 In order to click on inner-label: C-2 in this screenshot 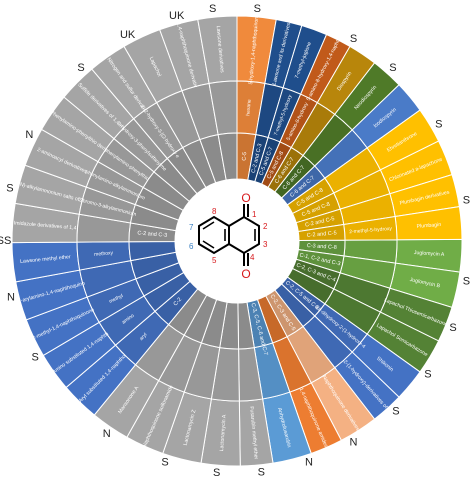, I will do `click(178, 302)`.